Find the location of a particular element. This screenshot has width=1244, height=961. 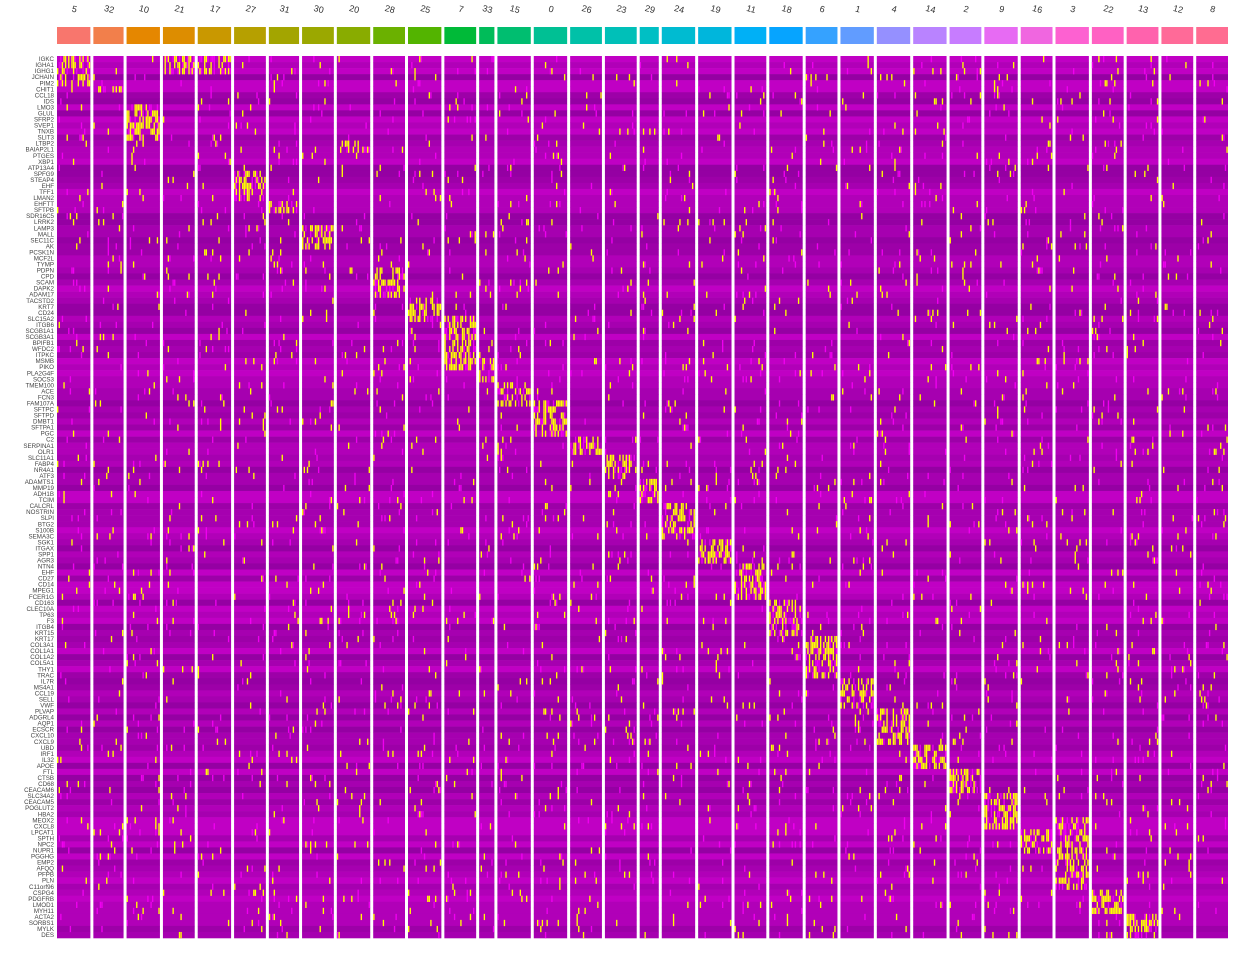

gene-label: JCHAIN is located at coordinates (43, 77).